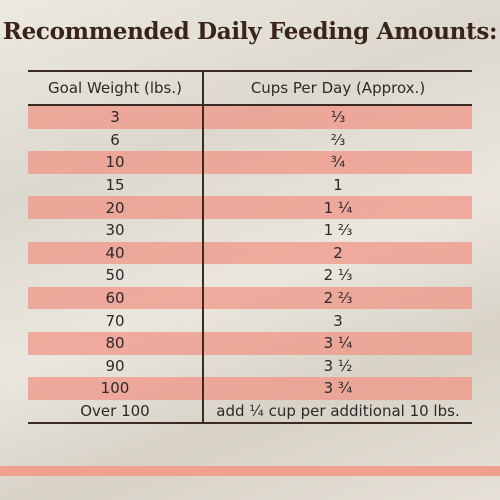 This screenshot has width=500, height=500. What do you see at coordinates (338, 365) in the screenshot?
I see `table-cell: 3 ½` at bounding box center [338, 365].